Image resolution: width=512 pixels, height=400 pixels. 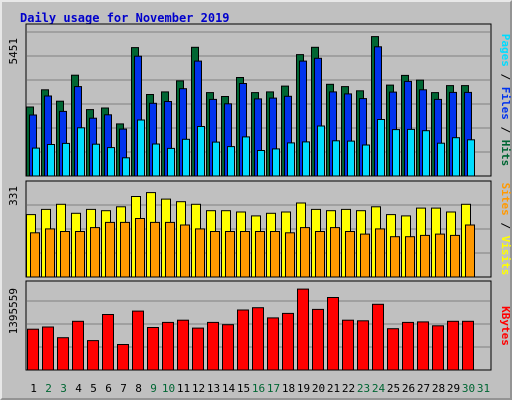 What do you see at coordinates (13, 51) in the screenshot?
I see `max-label-hits-files-pages: 5451` at bounding box center [13, 51].